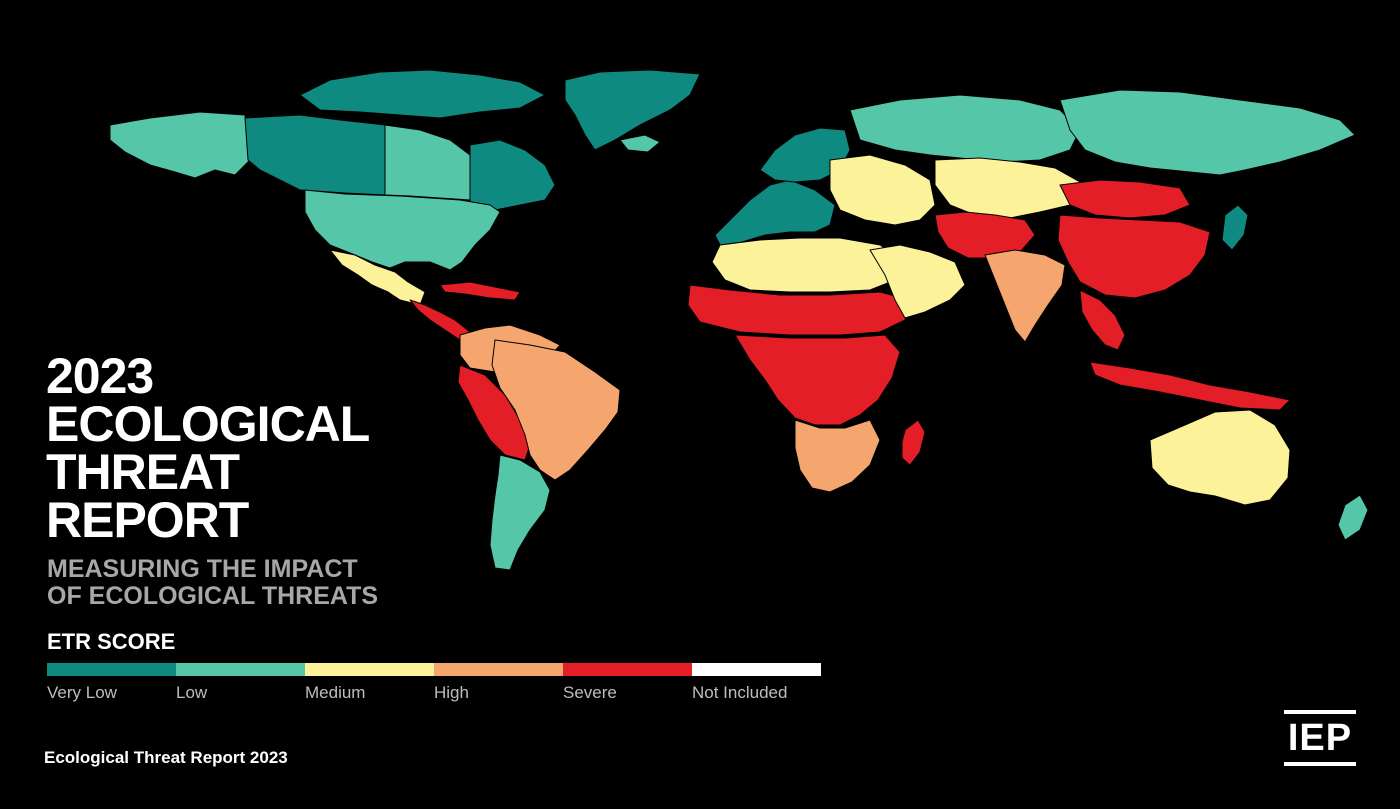  What do you see at coordinates (480, 291) in the screenshot?
I see `region-caribbean` at bounding box center [480, 291].